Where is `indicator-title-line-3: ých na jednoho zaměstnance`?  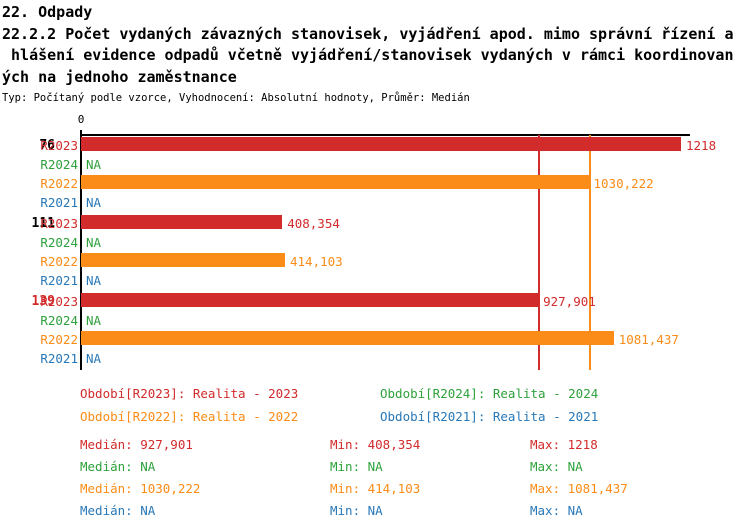 indicator-title-line-3: ých na jednoho zaměstnance is located at coordinates (119, 77).